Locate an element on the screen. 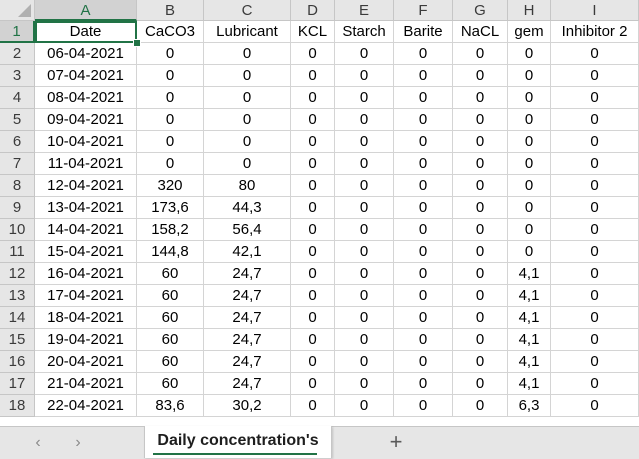 Image resolution: width=639 pixels, height=459 pixels. column-header-d: D is located at coordinates (313, 10).